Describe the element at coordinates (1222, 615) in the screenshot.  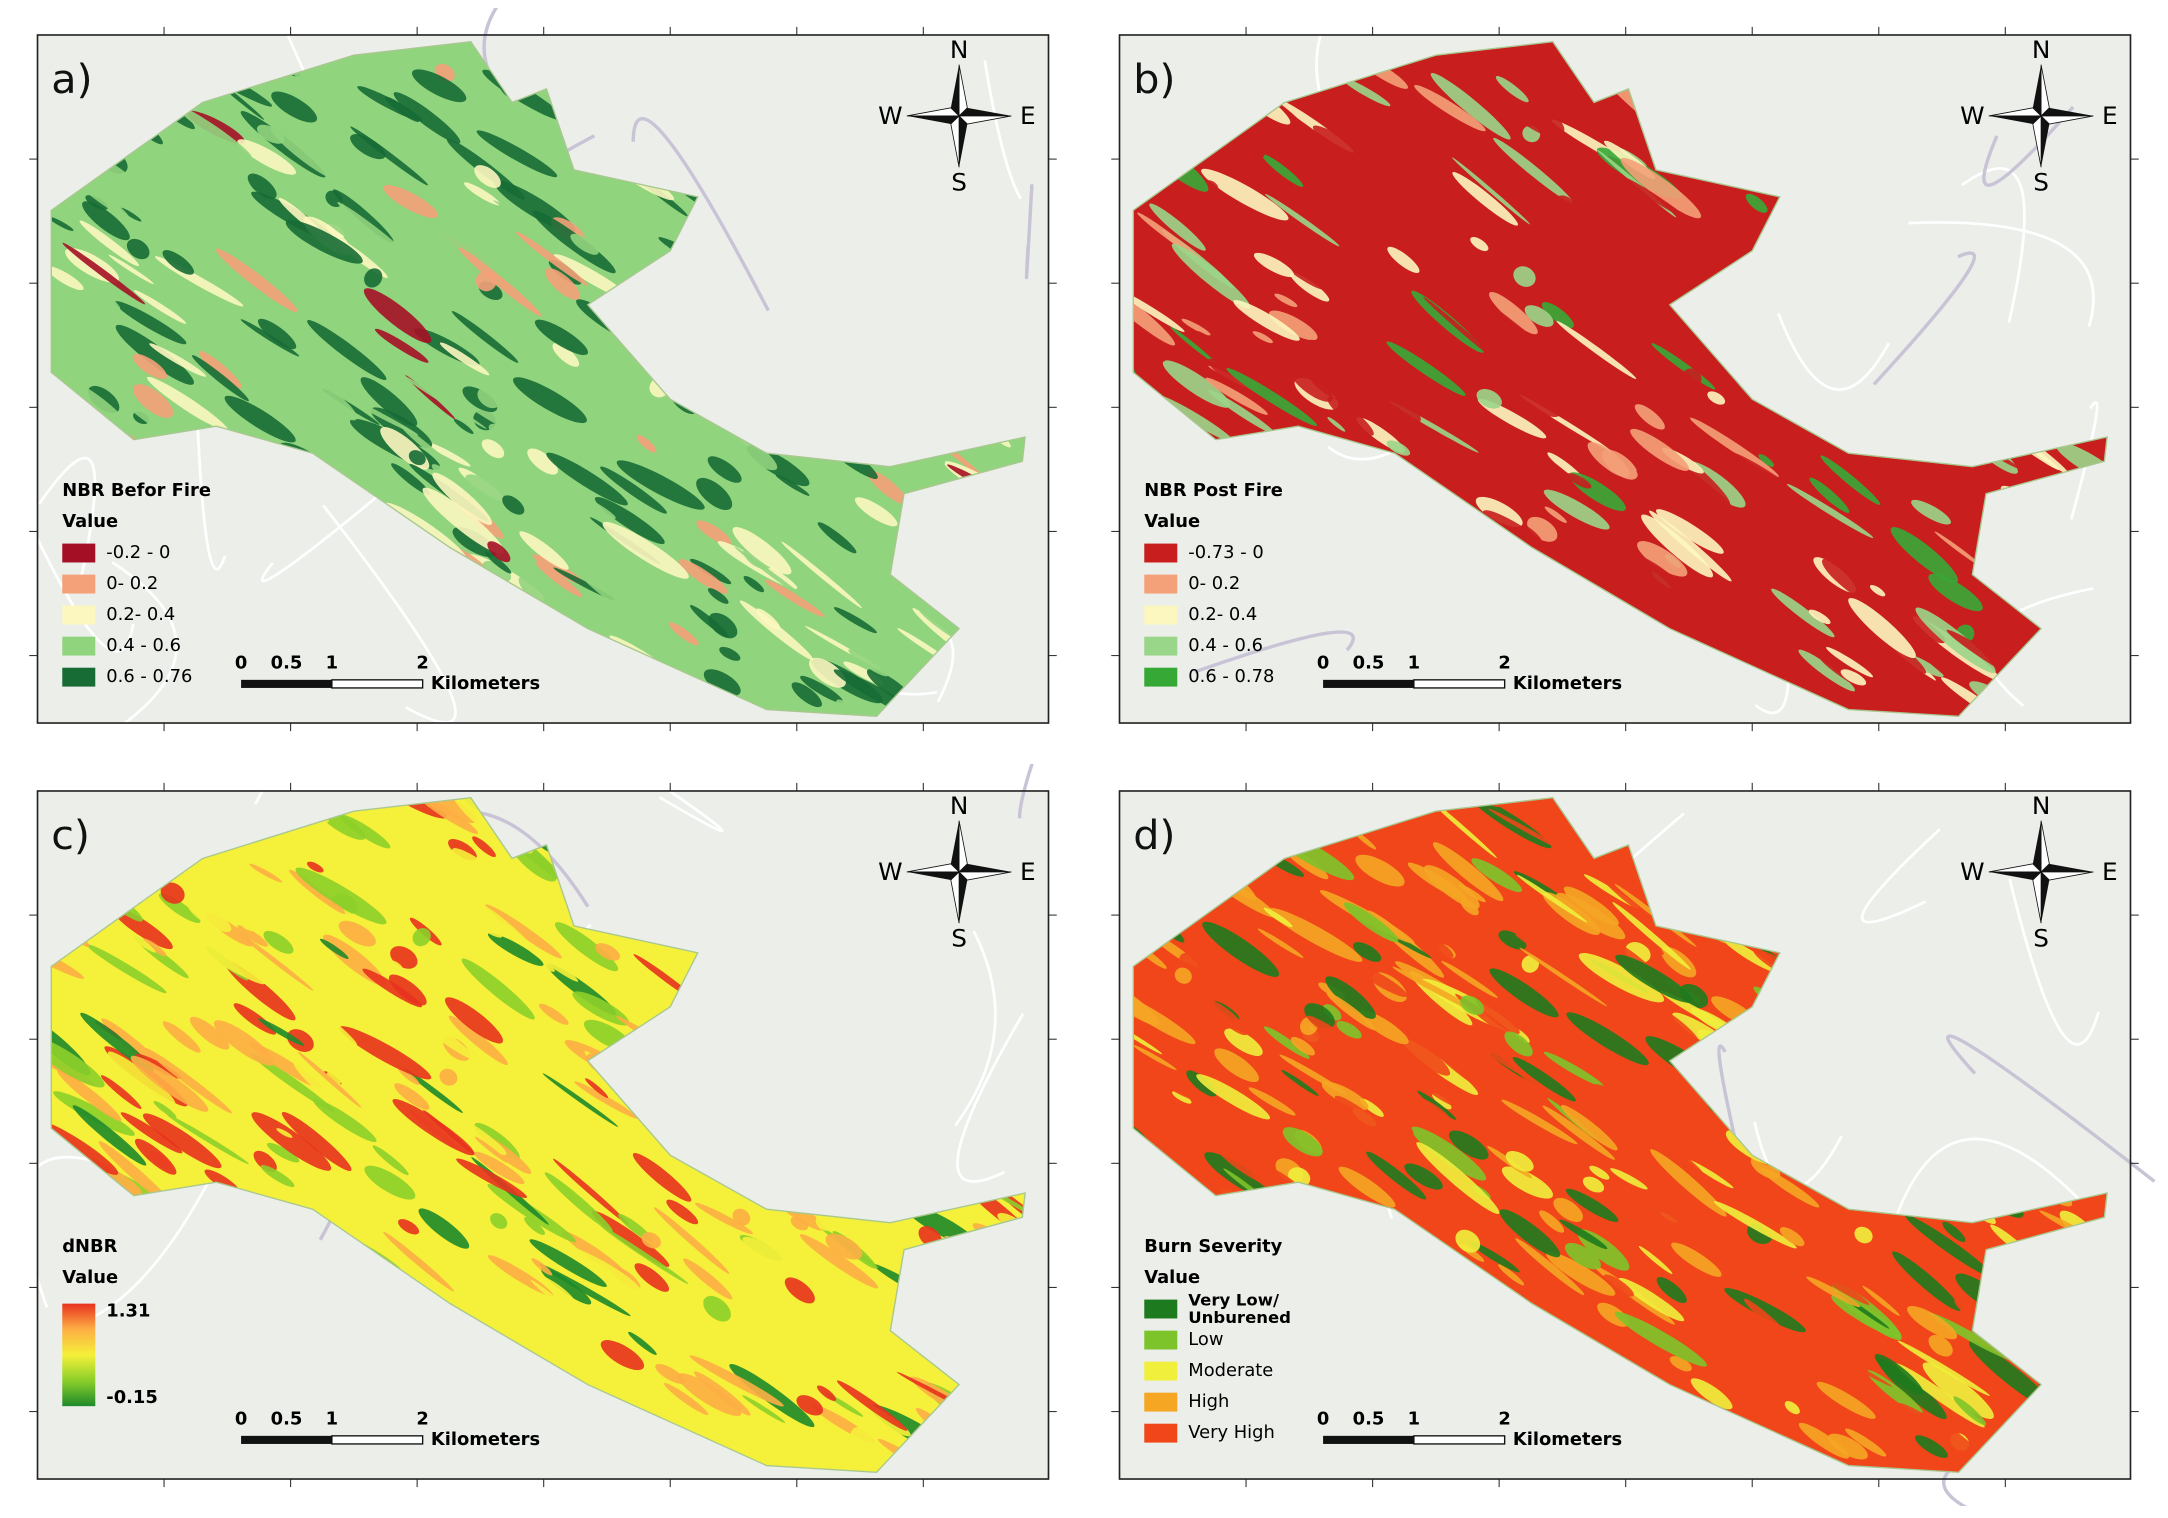
I see `legend-label: 0.2- 0.4` at that location.